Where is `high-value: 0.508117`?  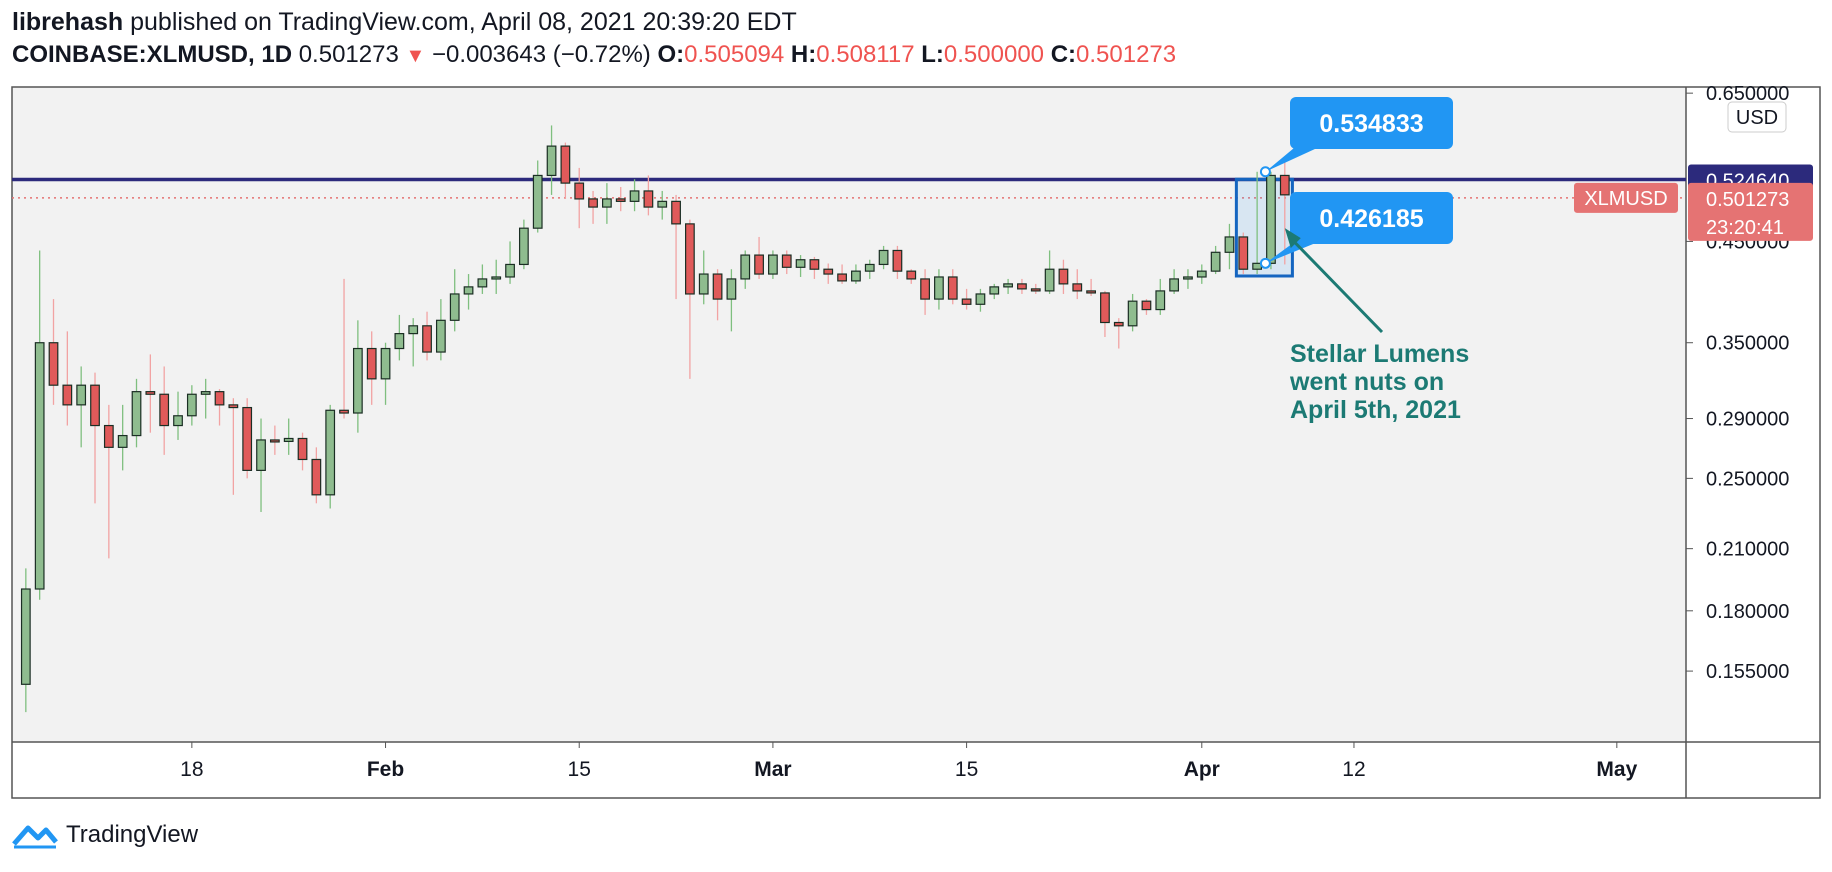 high-value: 0.508117 is located at coordinates (865, 54).